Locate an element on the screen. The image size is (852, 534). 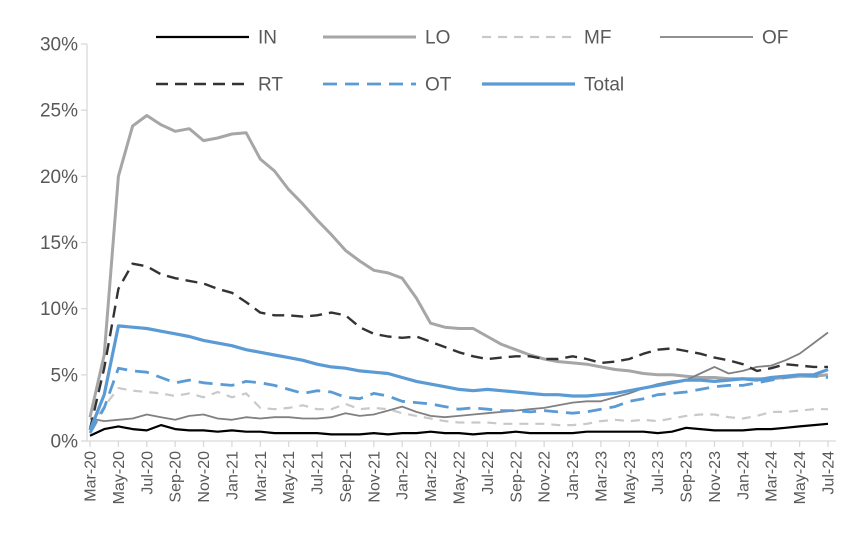
legend-item-RT: RT is located at coordinates (219, 85).